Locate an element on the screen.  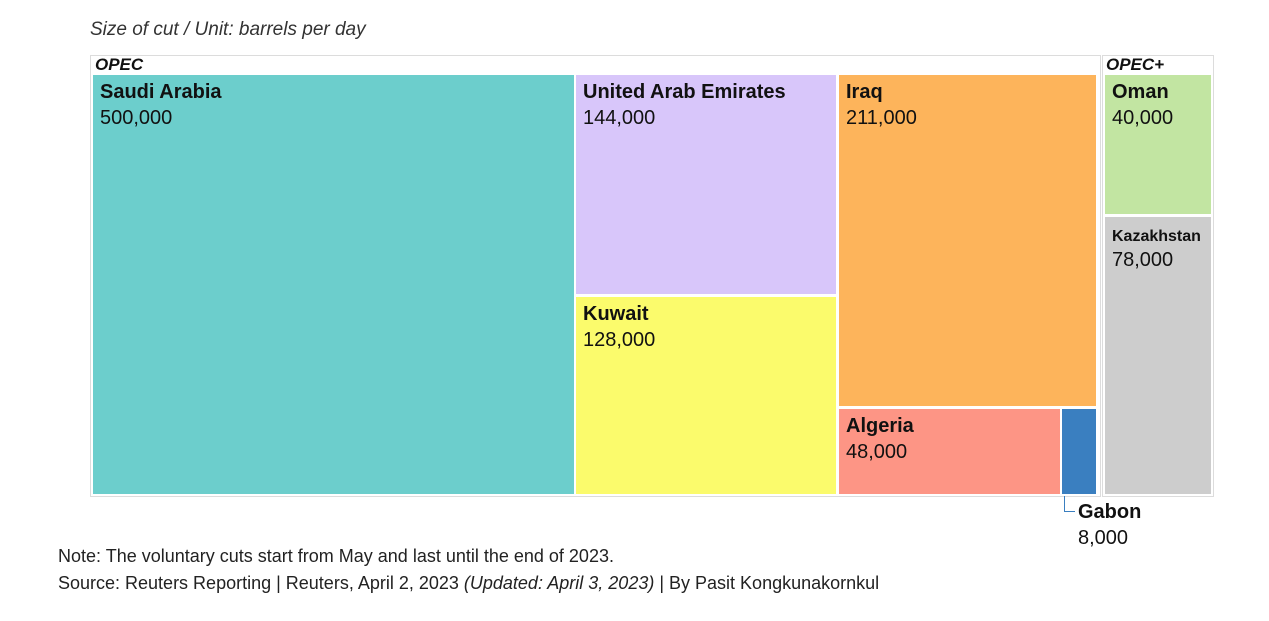
cell-name: Kazakhstan is located at coordinates (1156, 236).